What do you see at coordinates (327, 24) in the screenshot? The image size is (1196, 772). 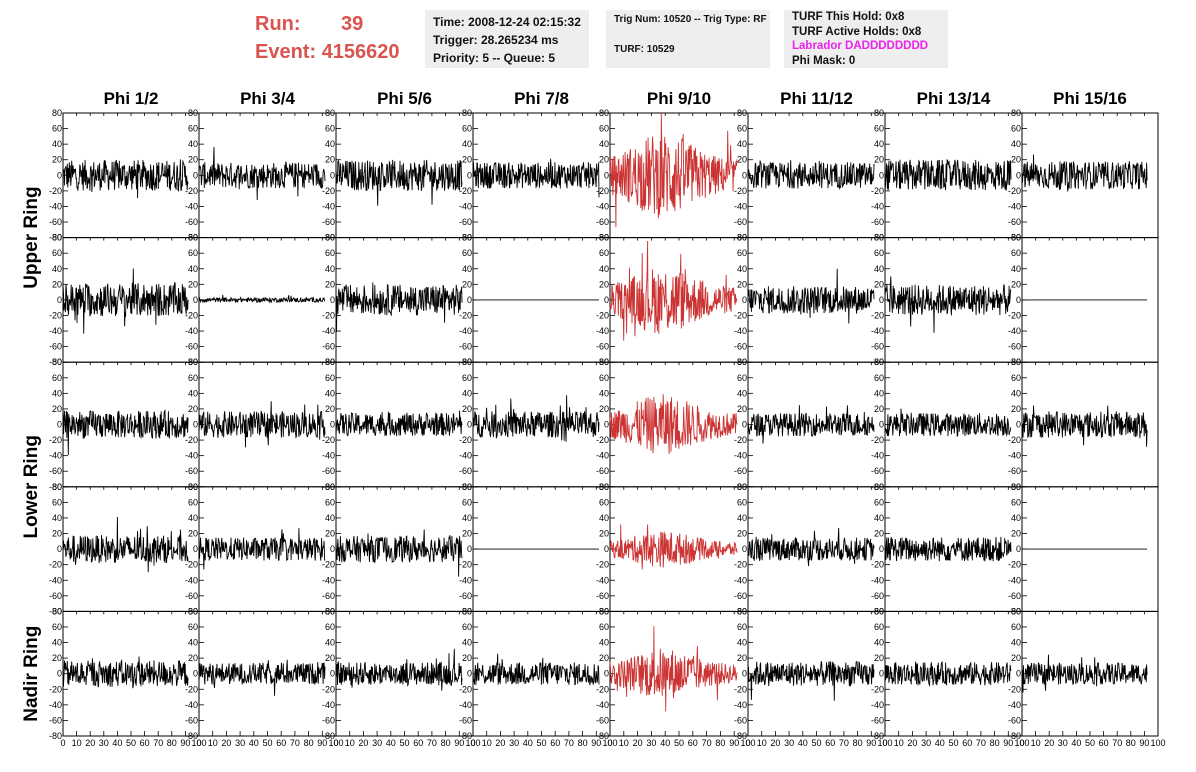 I see `run-line: Run: 39` at bounding box center [327, 24].